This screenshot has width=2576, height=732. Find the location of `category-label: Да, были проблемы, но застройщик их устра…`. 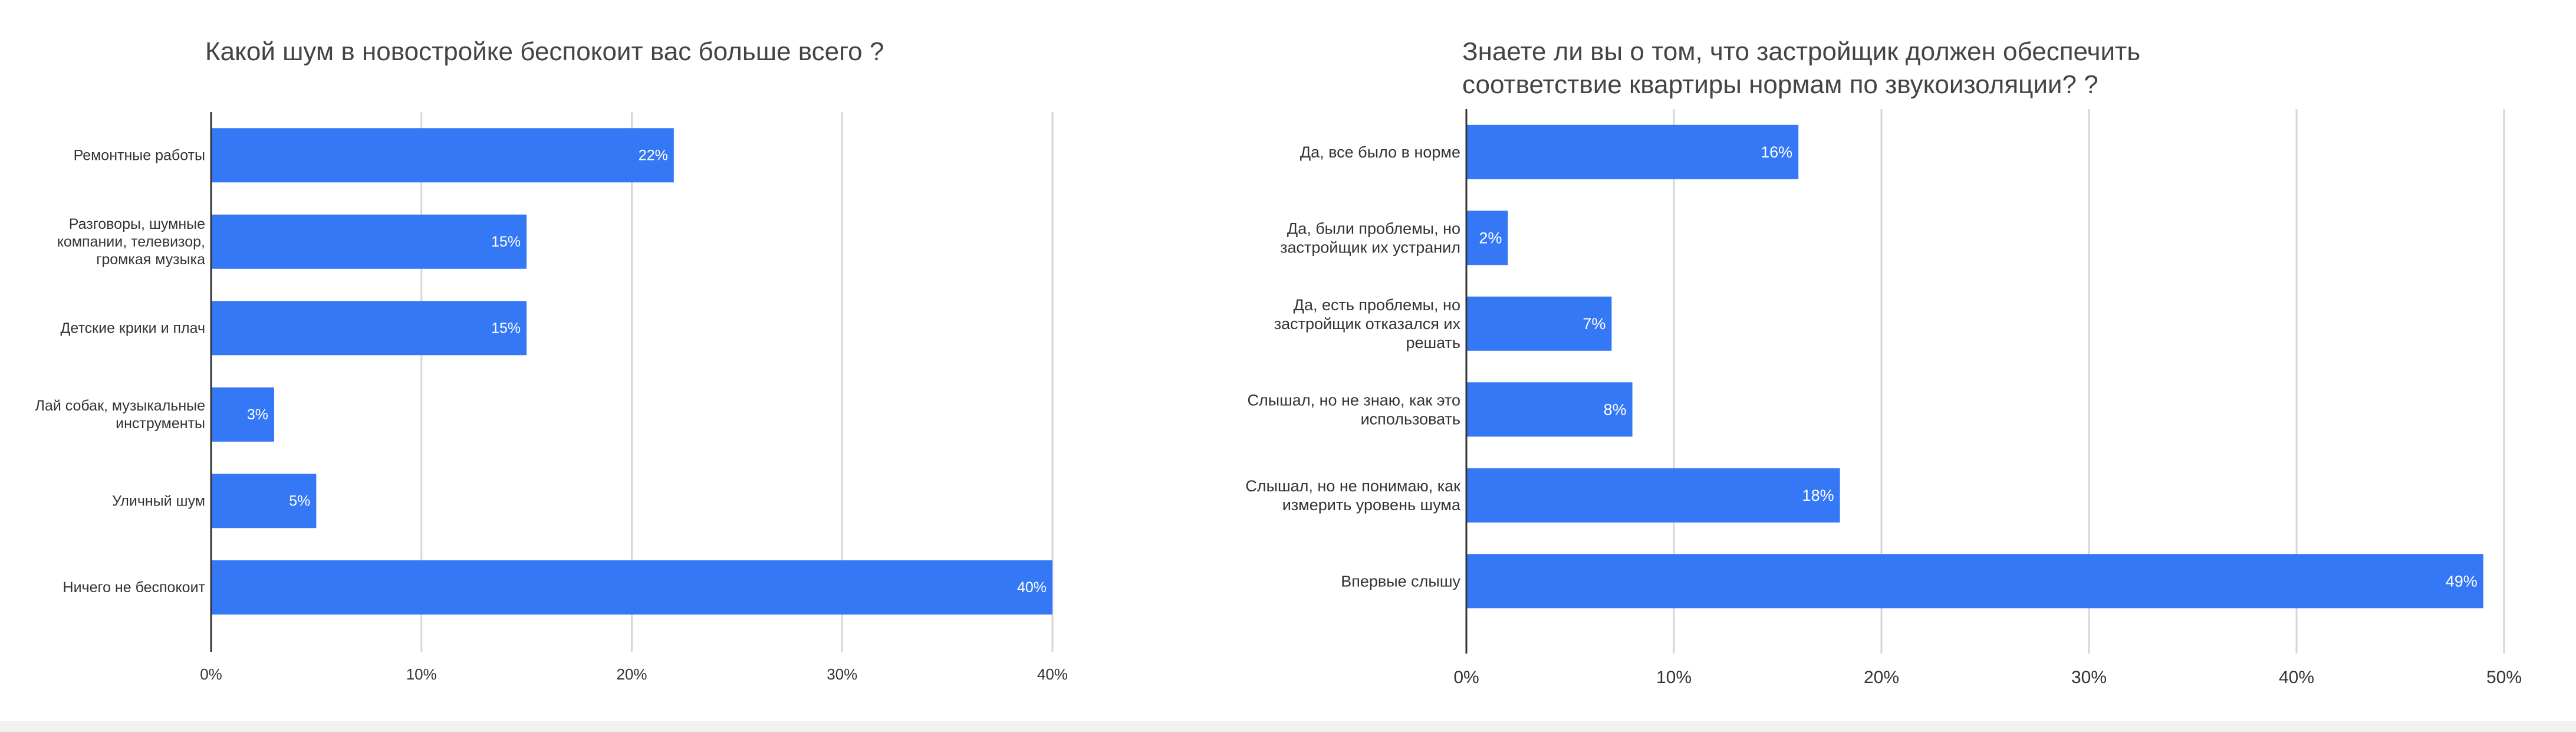

category-label: Да, были проблемы, но застройщик их устра… is located at coordinates (1370, 237).